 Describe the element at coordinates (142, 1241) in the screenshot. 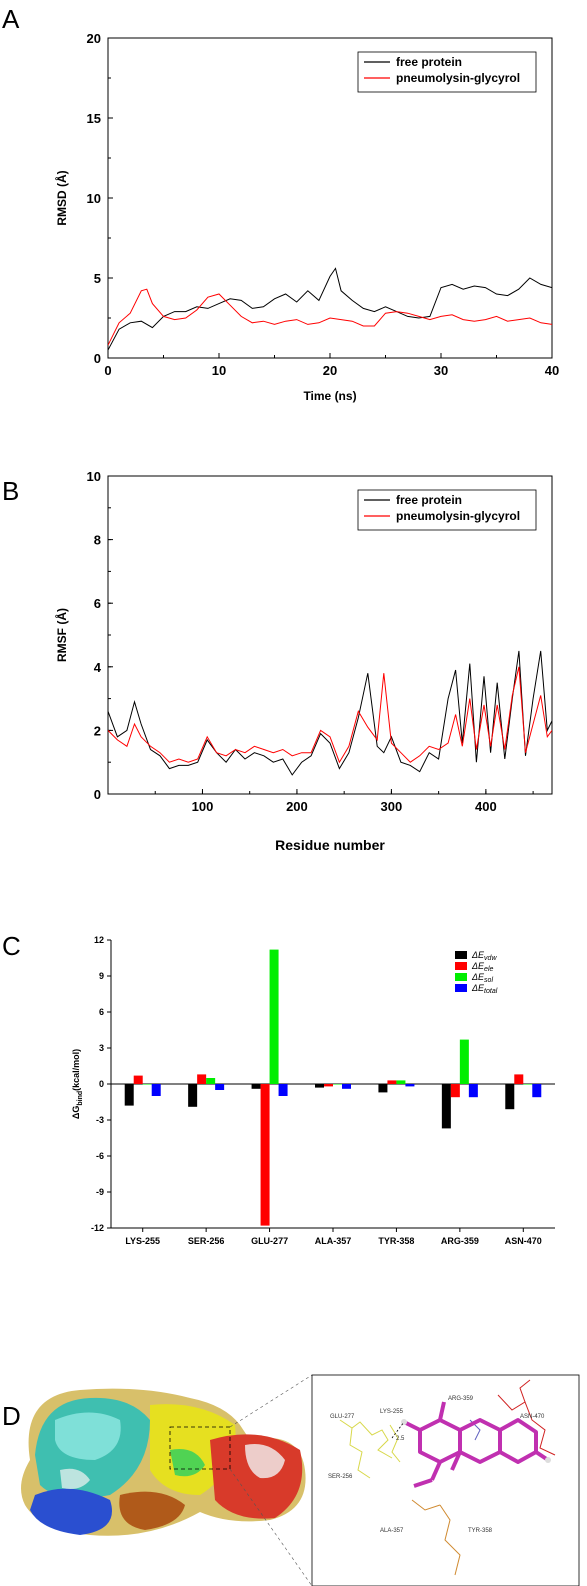

I see `category-label: LYS-255` at that location.